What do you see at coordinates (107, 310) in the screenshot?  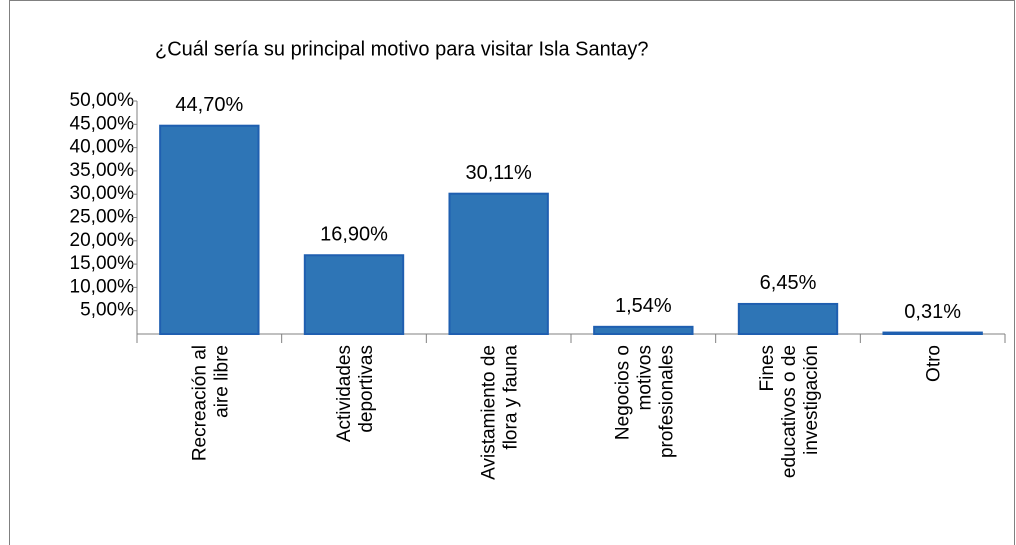 I see `y-tick-label: 5,00%` at bounding box center [107, 310].